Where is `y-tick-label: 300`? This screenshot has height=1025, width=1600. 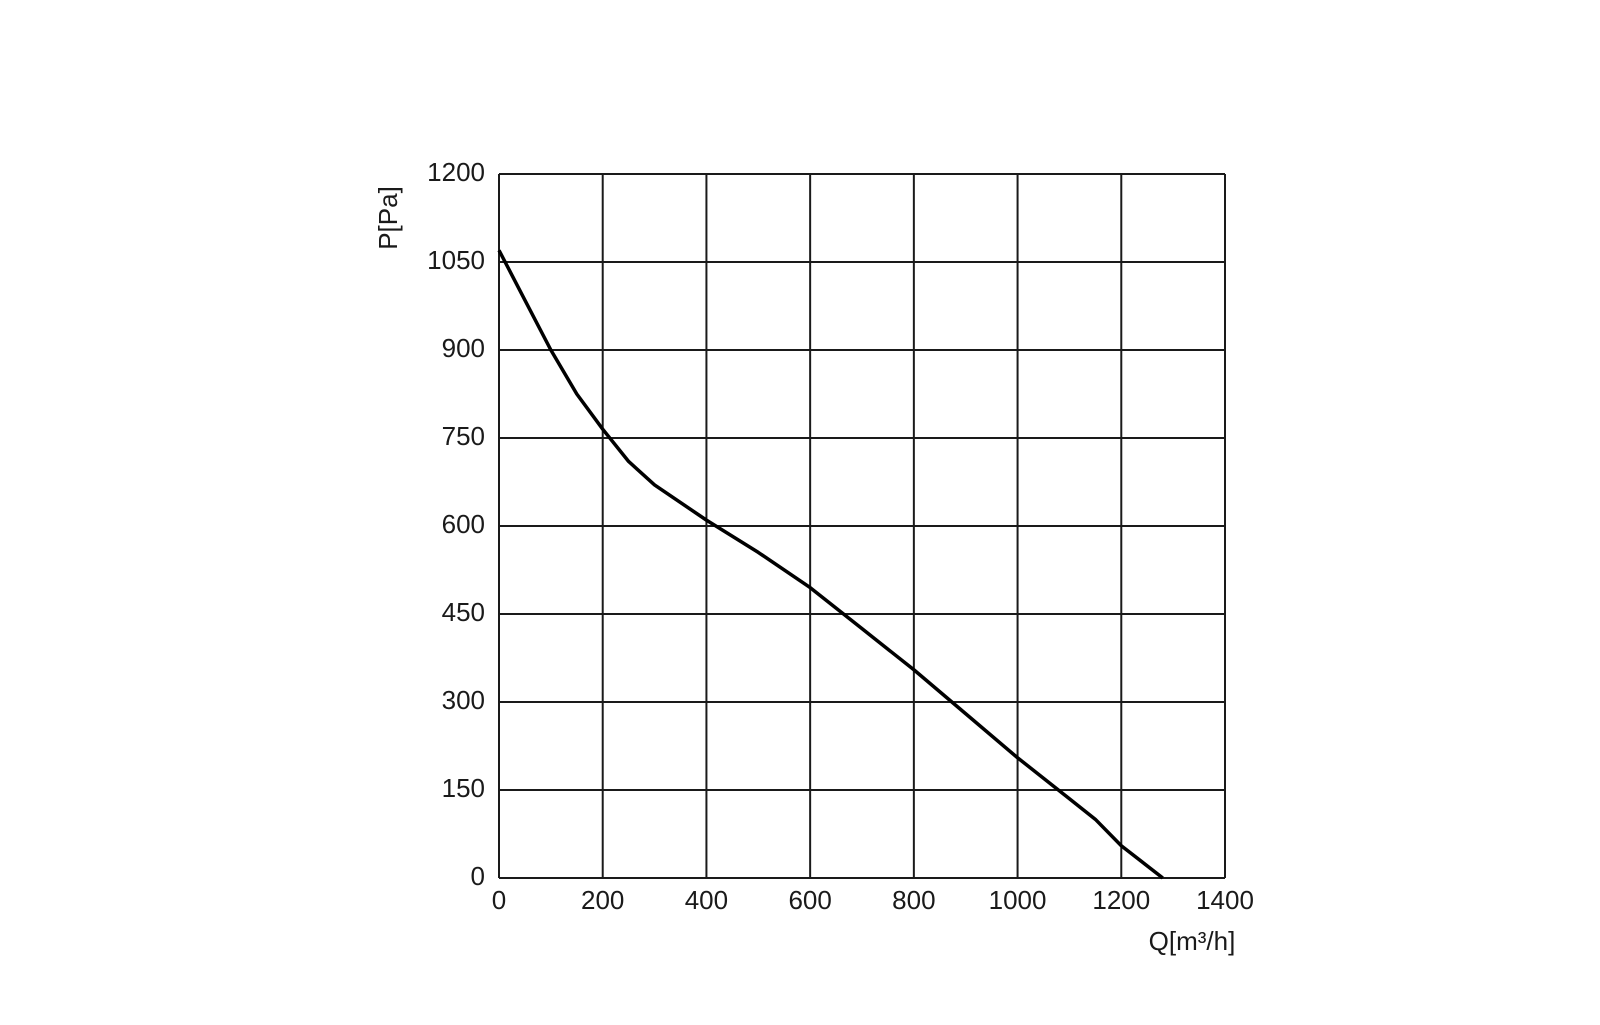 y-tick-label: 300 is located at coordinates (463, 700).